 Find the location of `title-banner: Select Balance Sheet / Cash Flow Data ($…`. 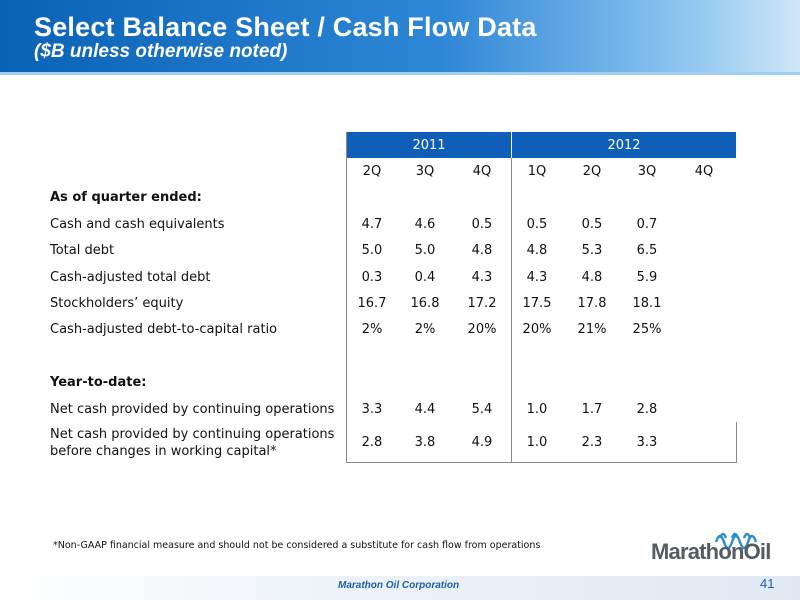

title-banner: Select Balance Sheet / Cash Flow Data ($… is located at coordinates (400, 37).